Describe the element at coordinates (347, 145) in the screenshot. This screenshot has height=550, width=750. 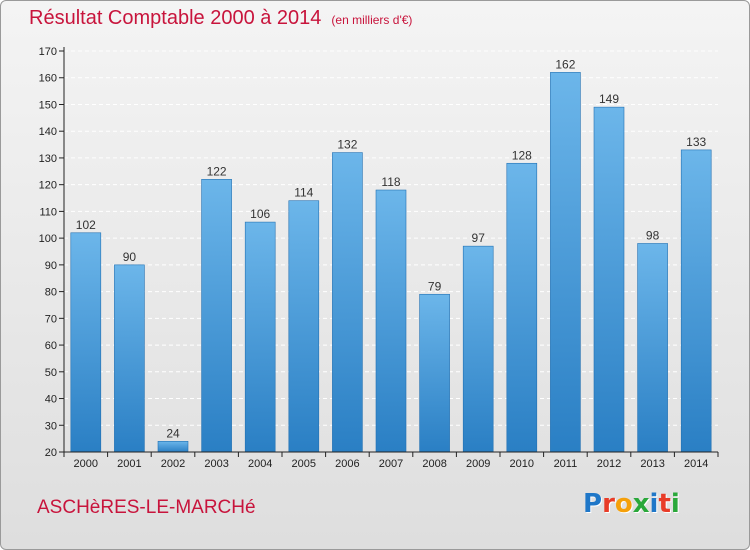
I see `data-label: 132` at that location.